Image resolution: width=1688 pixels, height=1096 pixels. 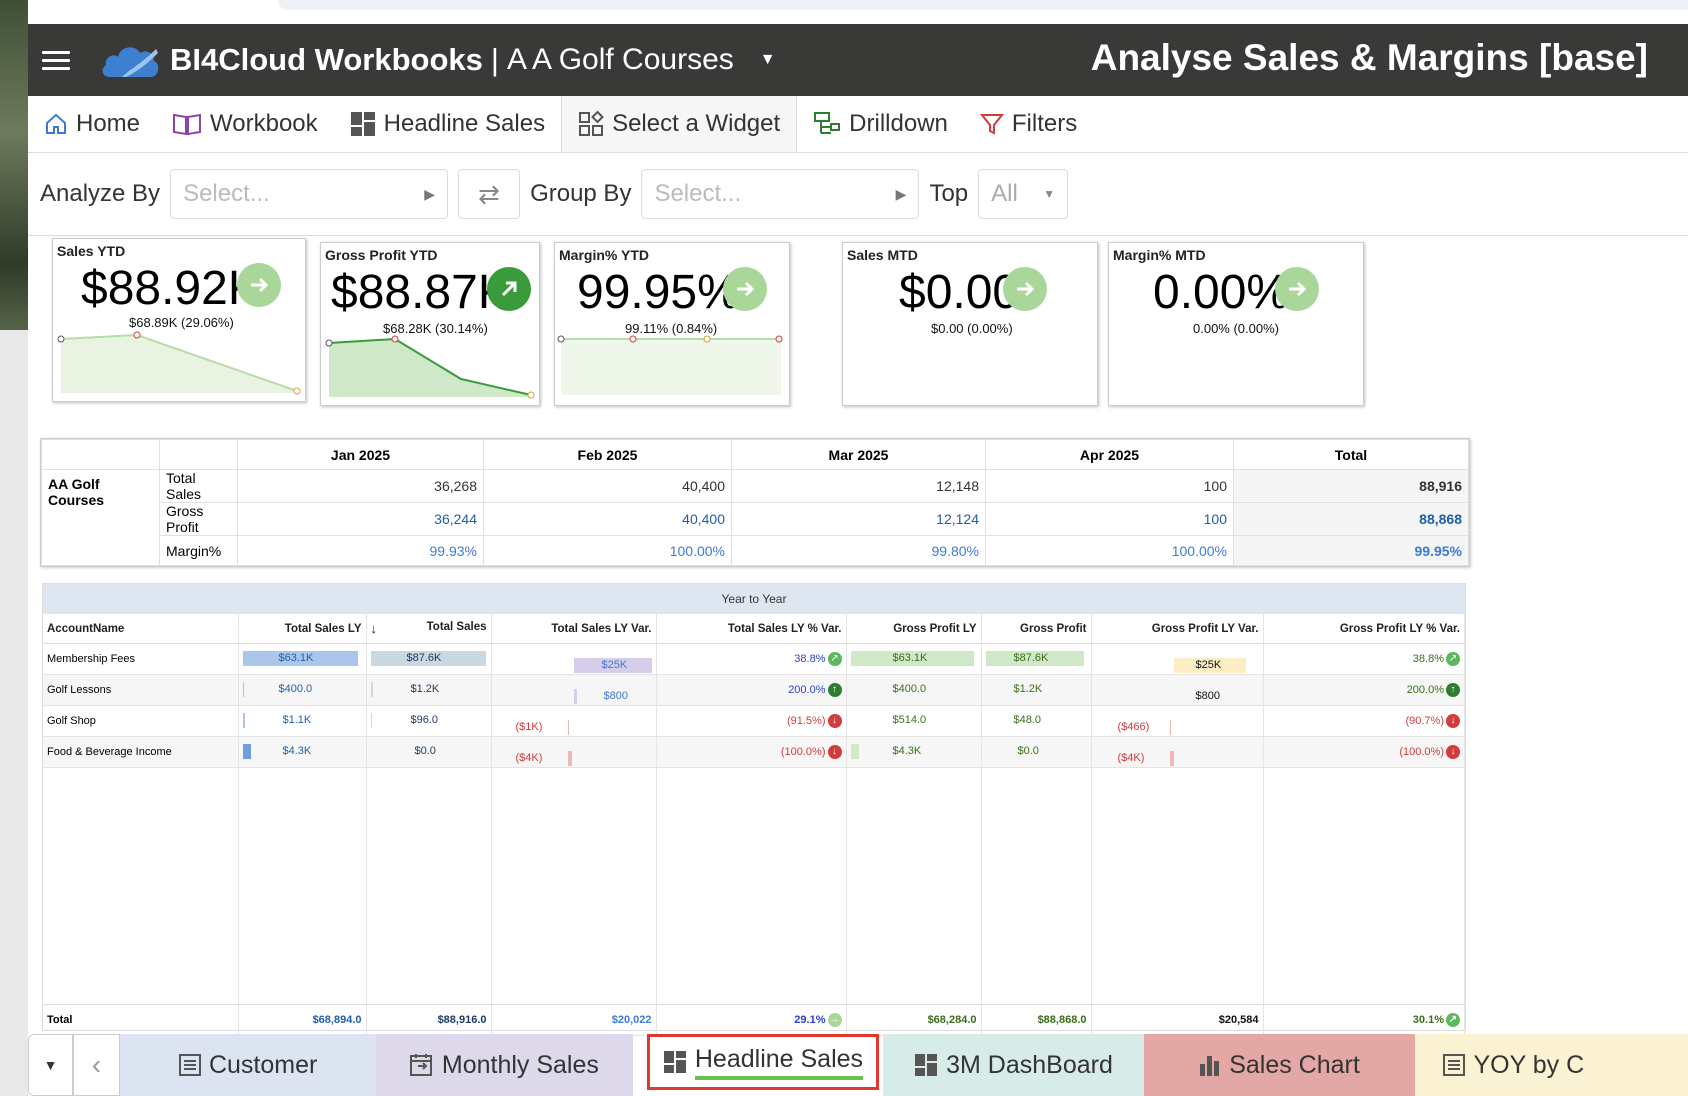 What do you see at coordinates (51, 1065) in the screenshot?
I see `tabs-dropdown-icon: ▼` at bounding box center [51, 1065].